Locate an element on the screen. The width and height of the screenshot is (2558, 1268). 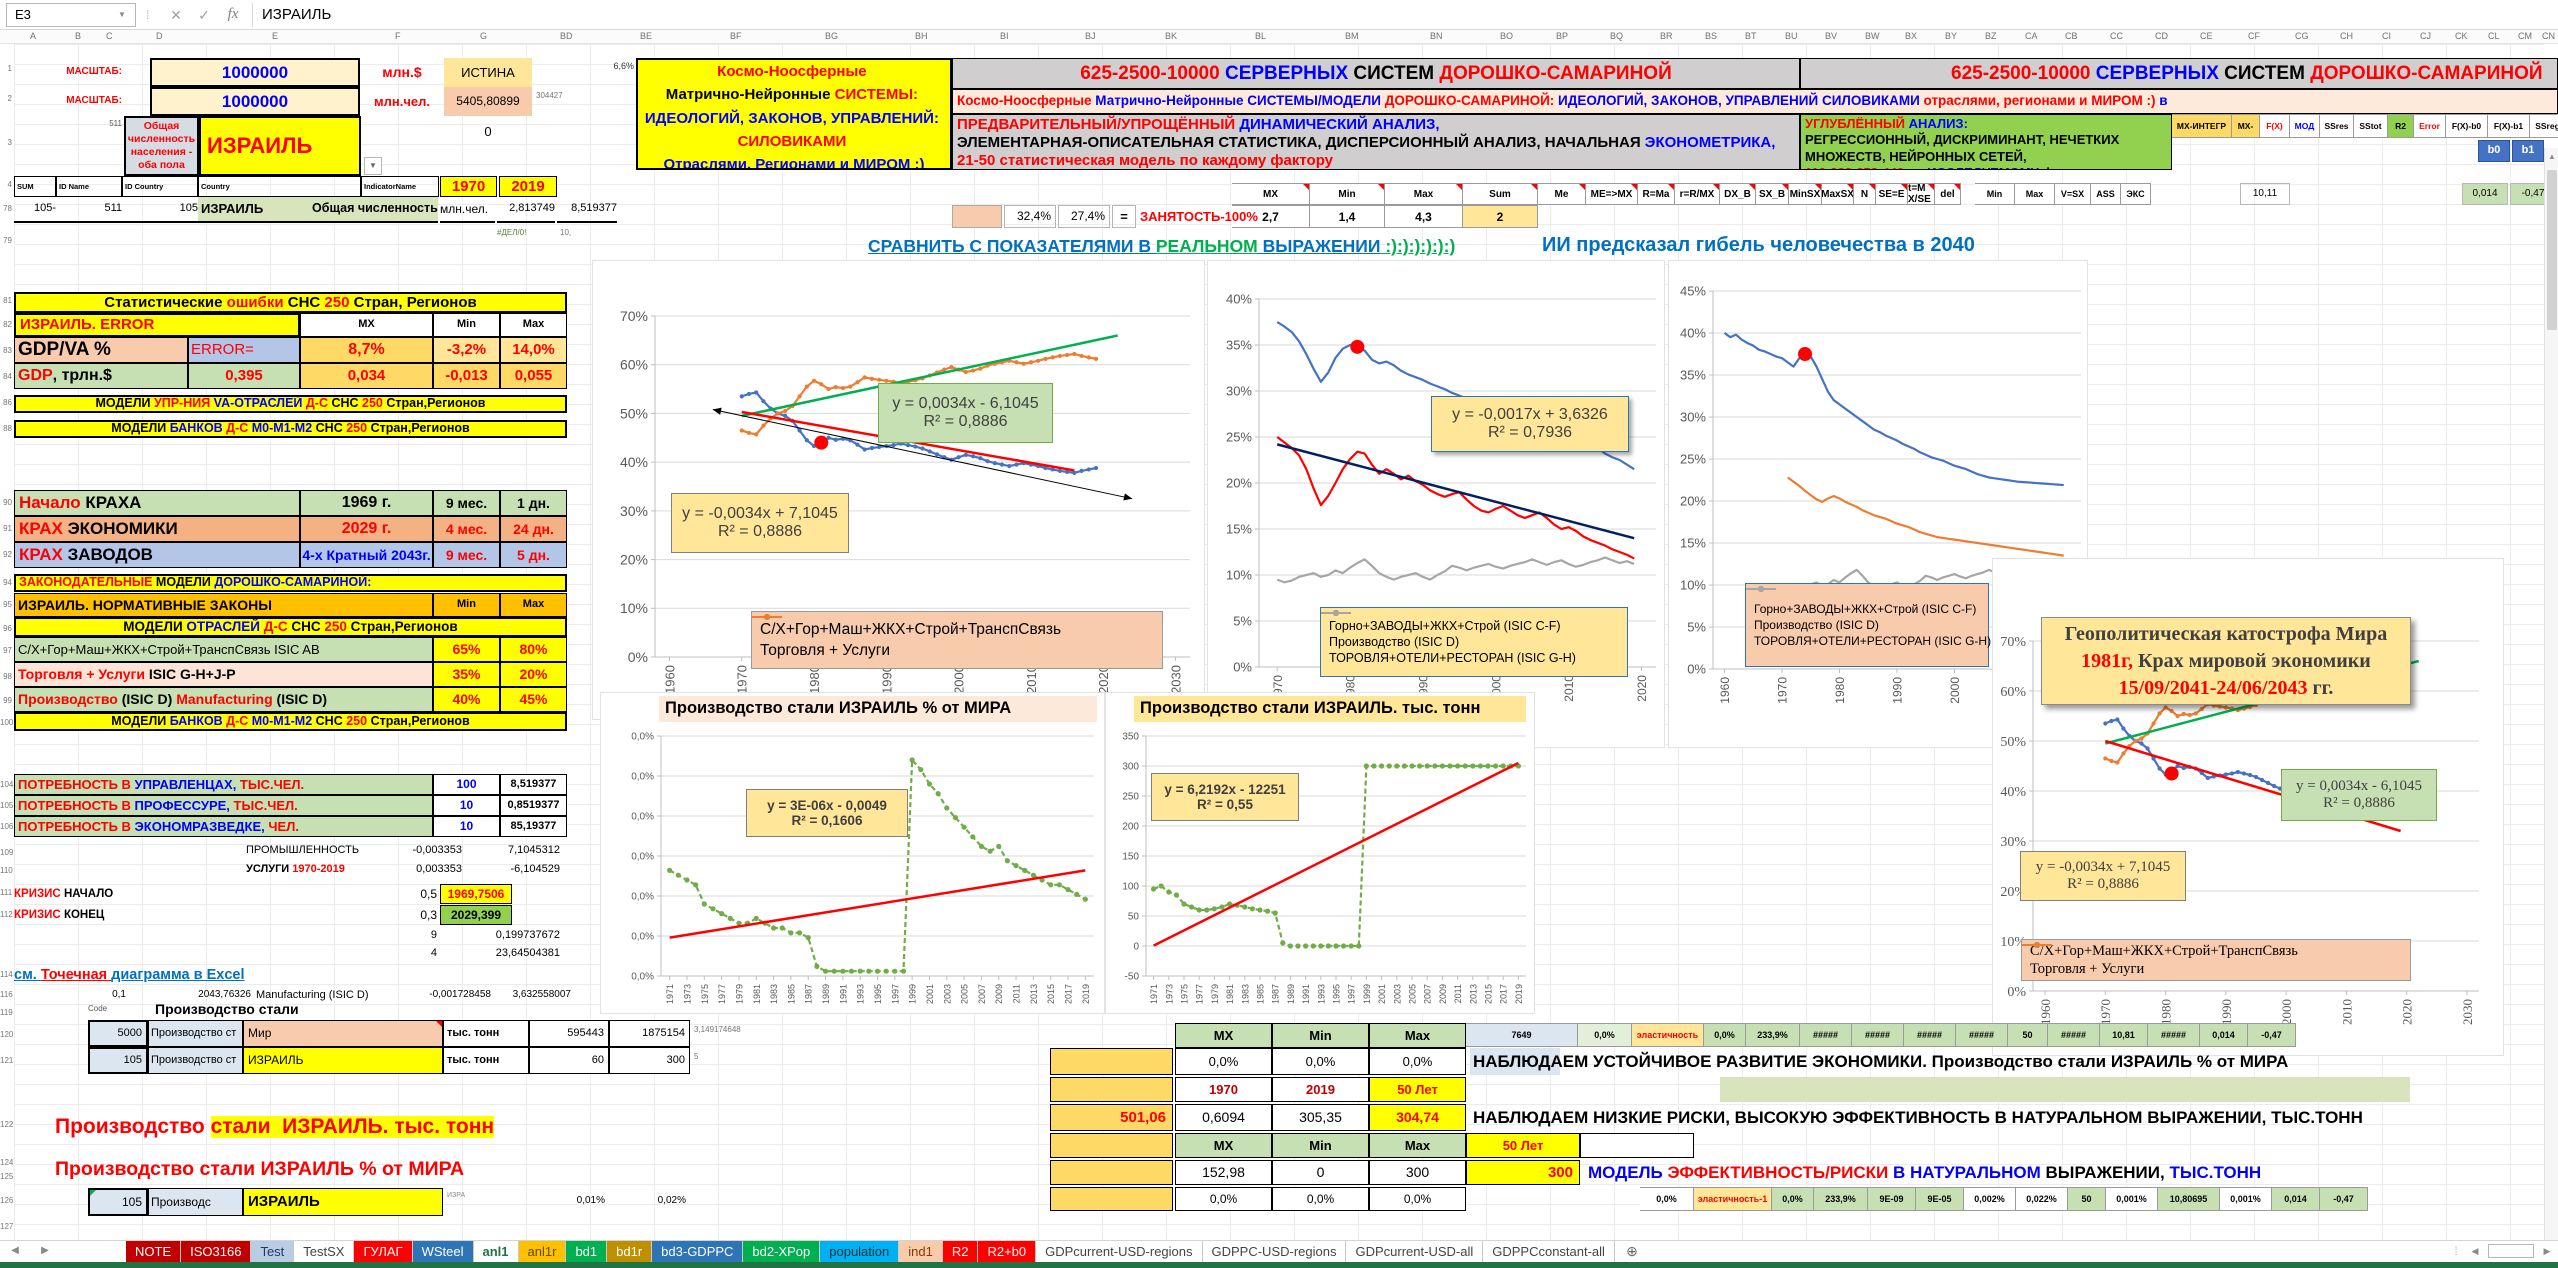
column-letter-BW: BW is located at coordinates (1872, 36).